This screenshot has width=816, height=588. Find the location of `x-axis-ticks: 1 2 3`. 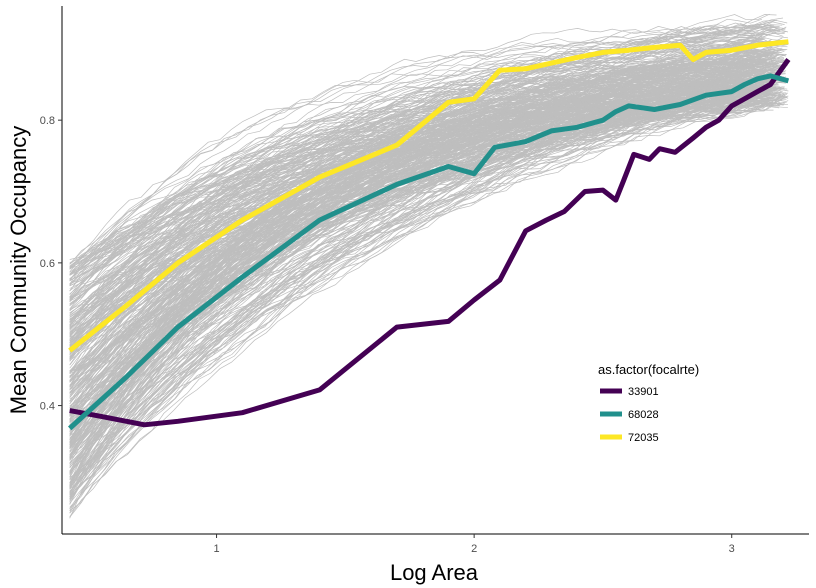

x-axis-ticks: 1 2 3 is located at coordinates (474, 544).